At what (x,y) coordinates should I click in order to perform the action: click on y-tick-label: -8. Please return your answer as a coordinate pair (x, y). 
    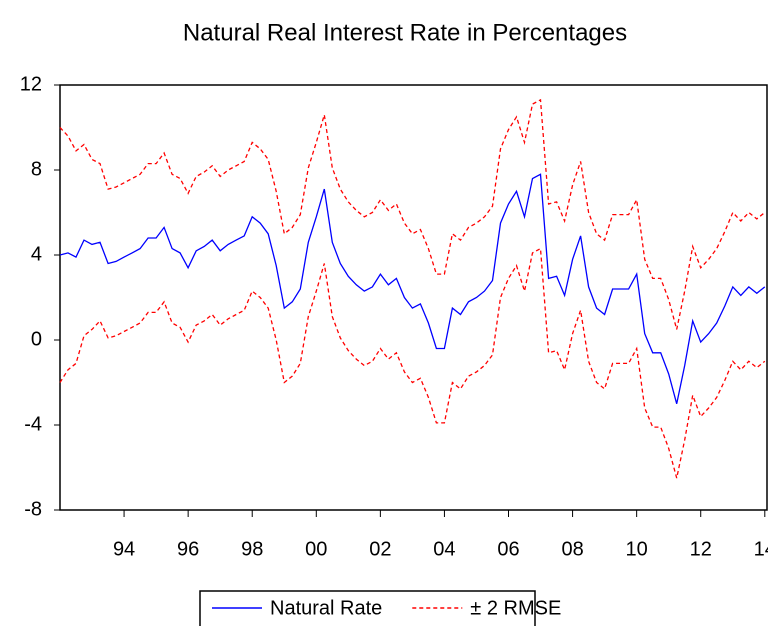
    Looking at the image, I should click on (33, 509).